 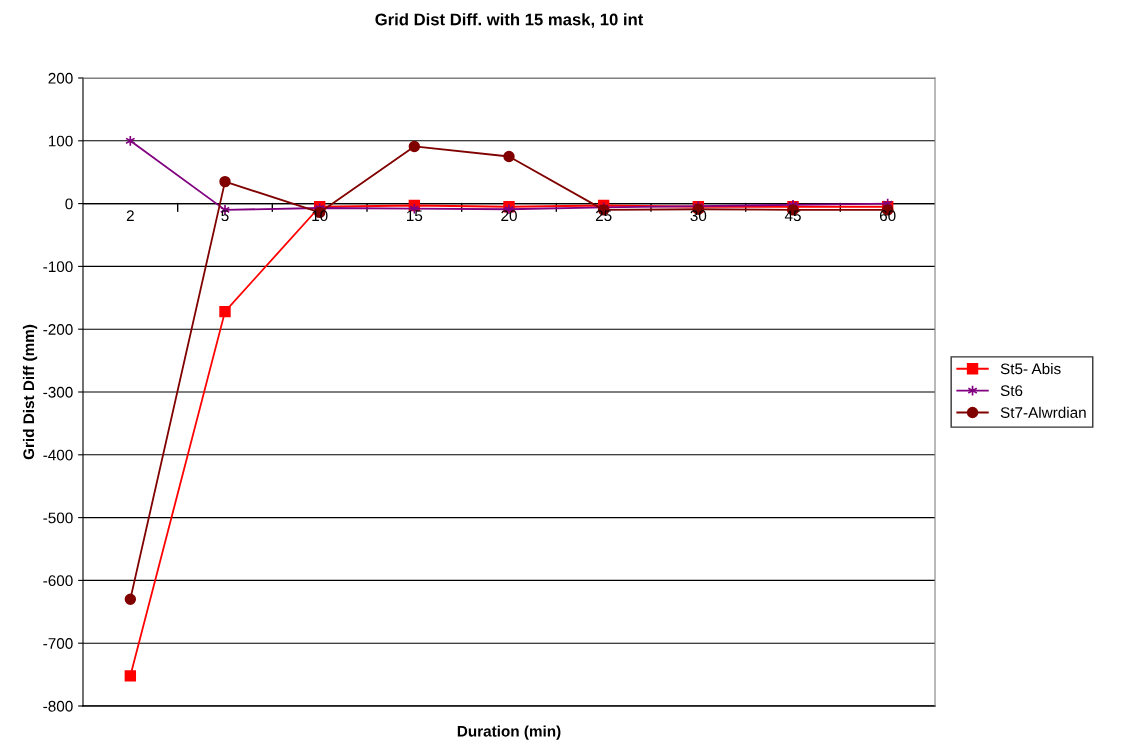 I want to click on x-tick-label: 15, so click(x=415, y=216).